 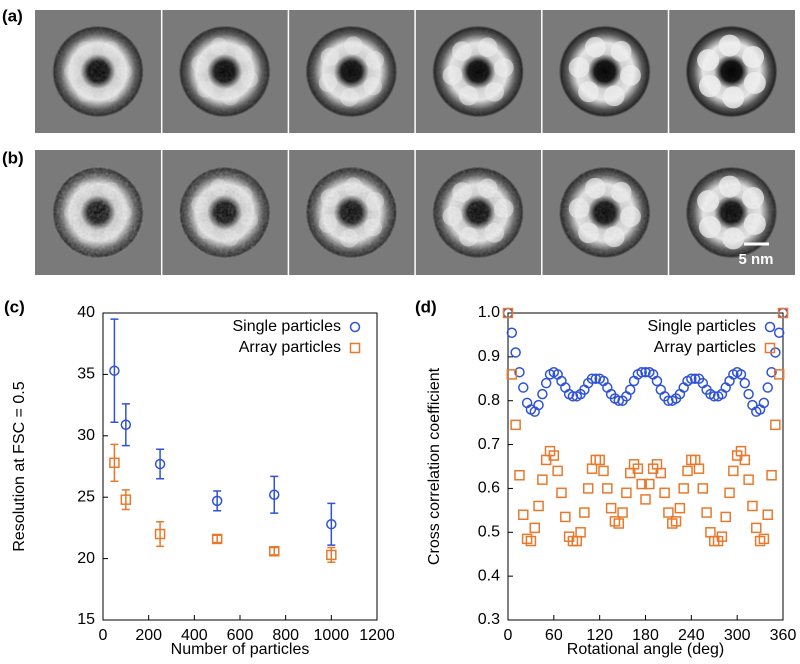 I want to click on x-tick-label: 120, so click(x=599, y=635).